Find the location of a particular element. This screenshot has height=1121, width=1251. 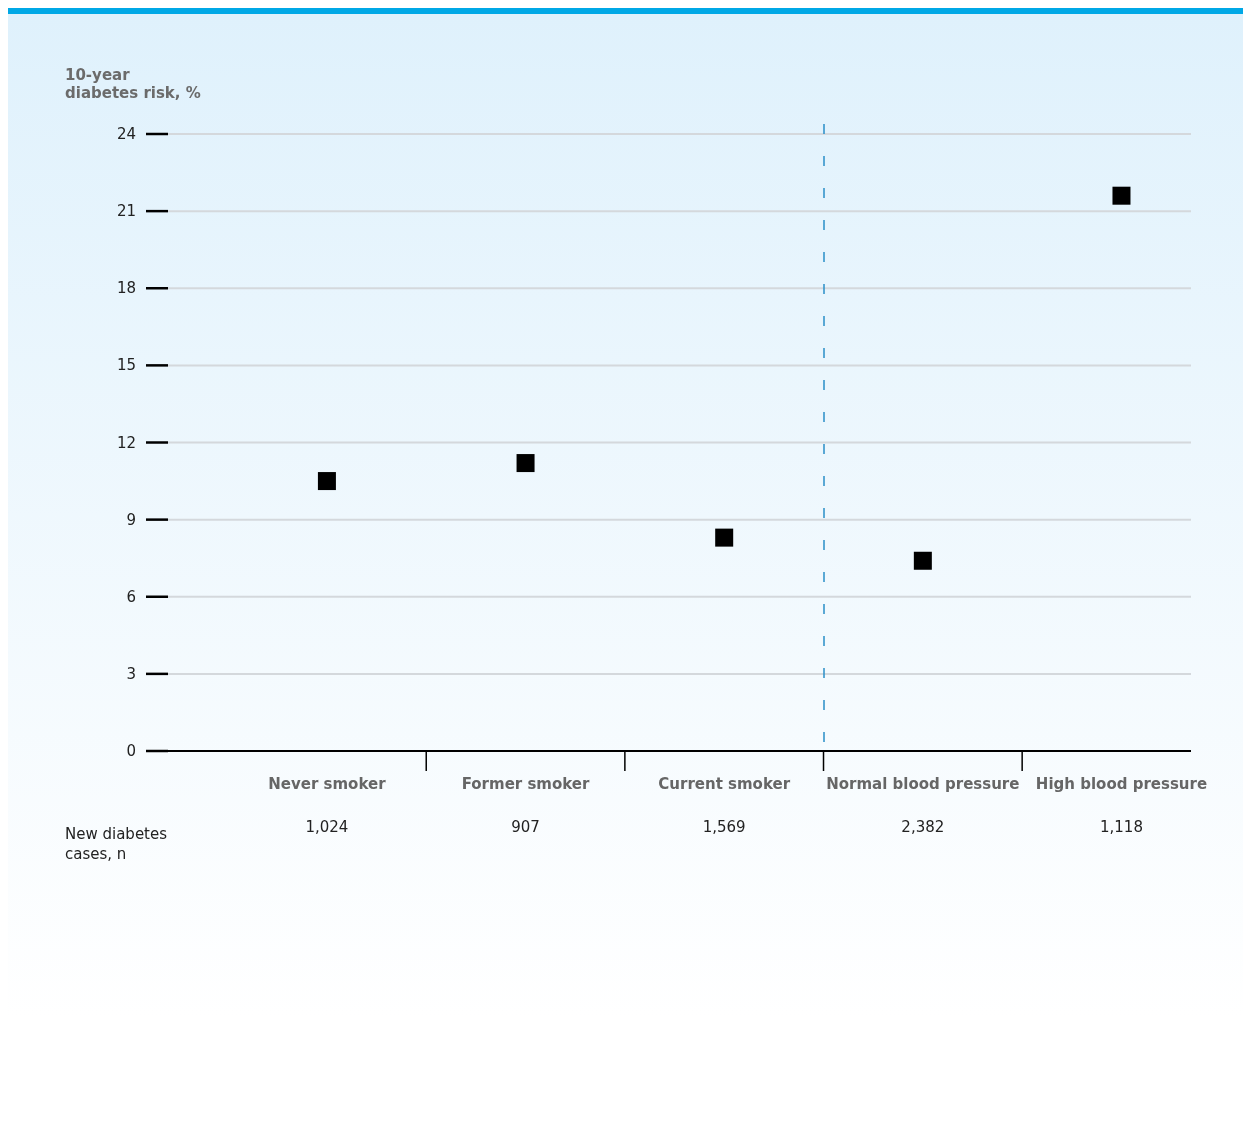

y-tick-label: 9 is located at coordinates (131, 519).